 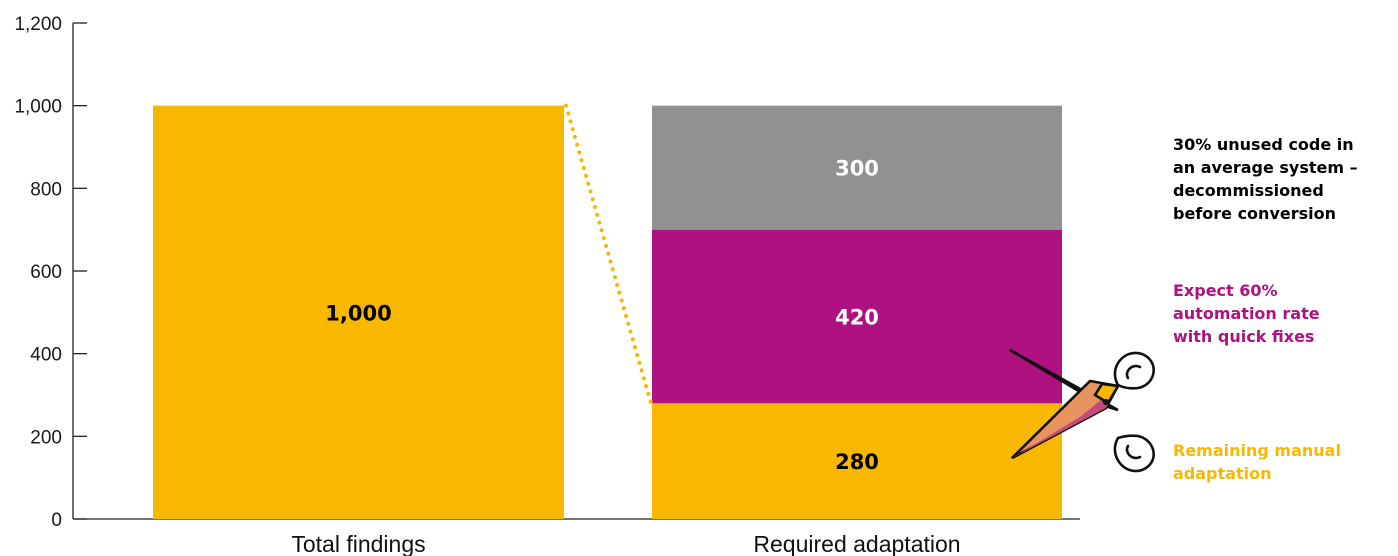 I want to click on value-label: 420, so click(x=857, y=317).